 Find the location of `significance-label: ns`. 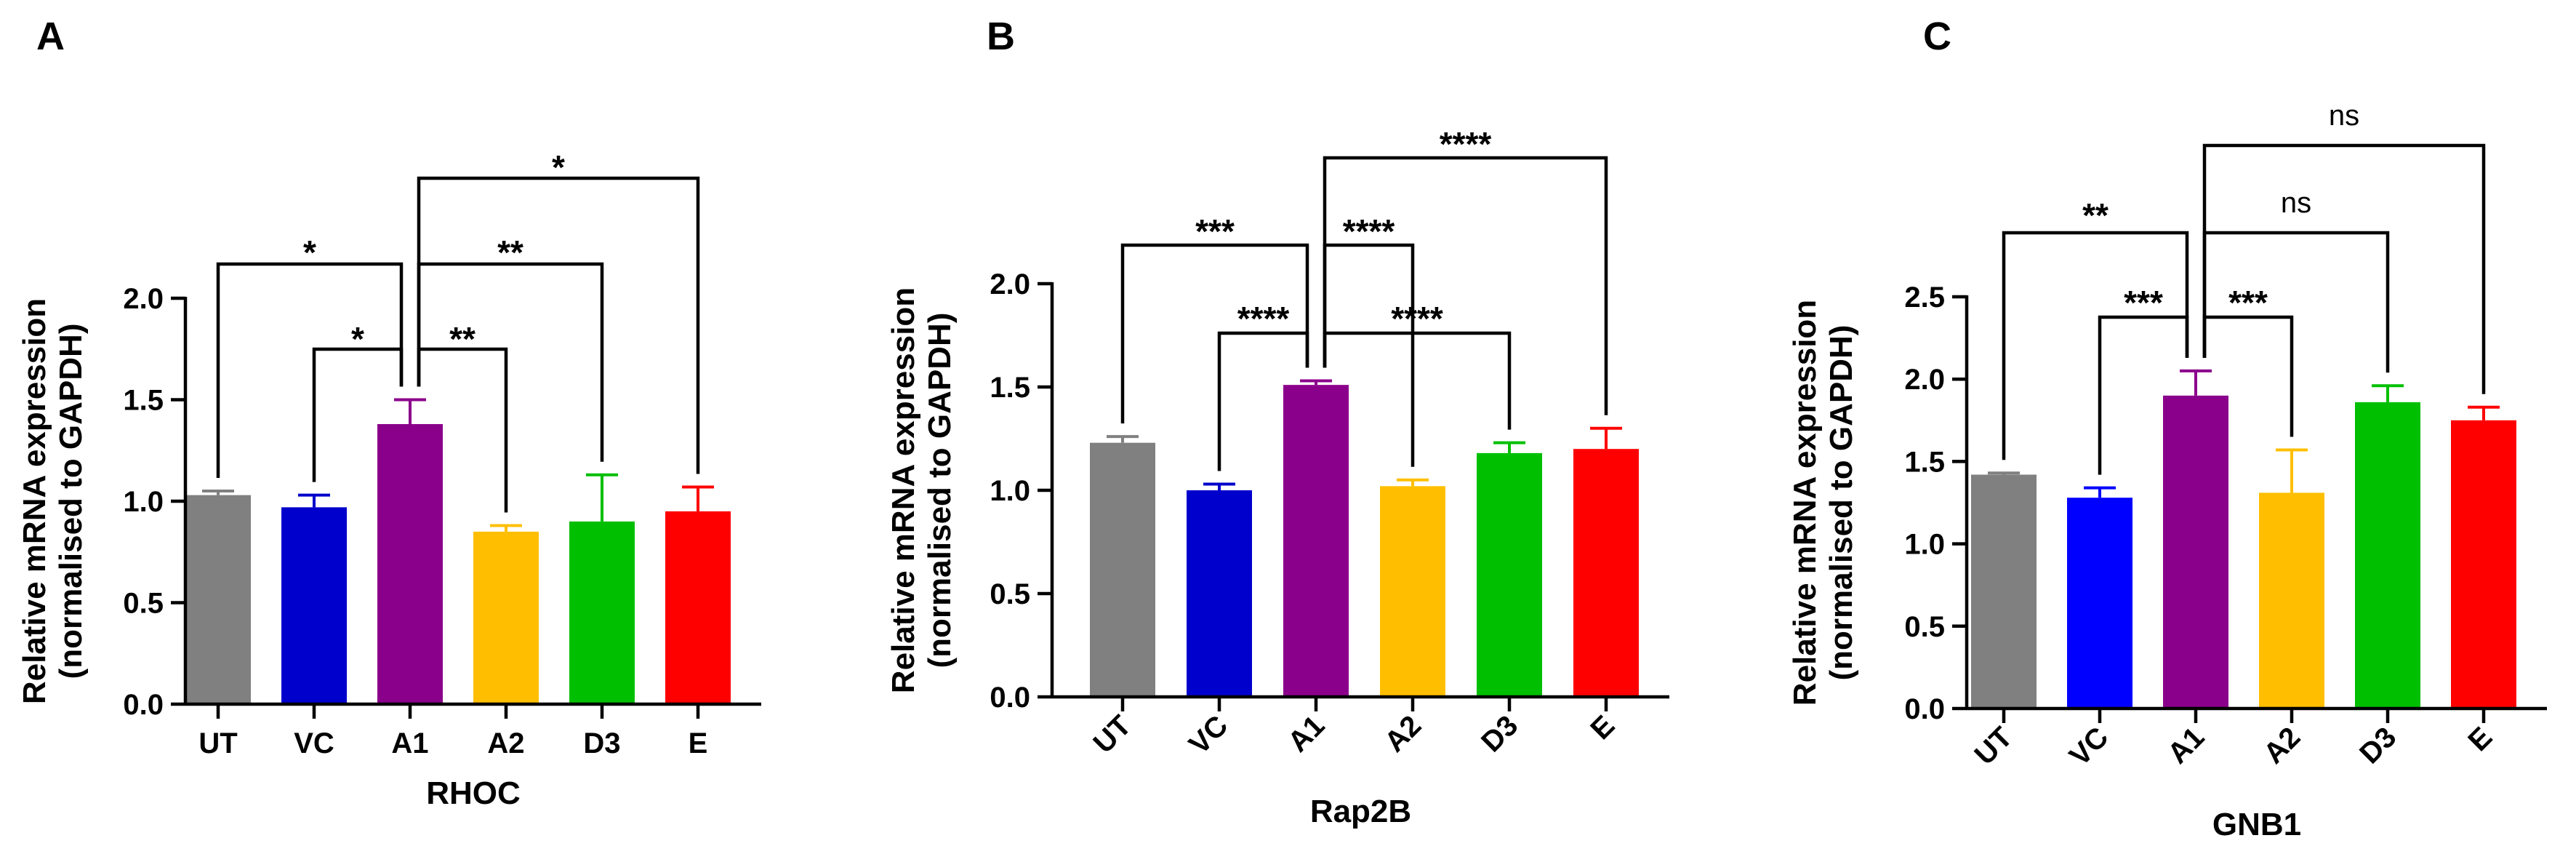

significance-label: ns is located at coordinates (2344, 116).